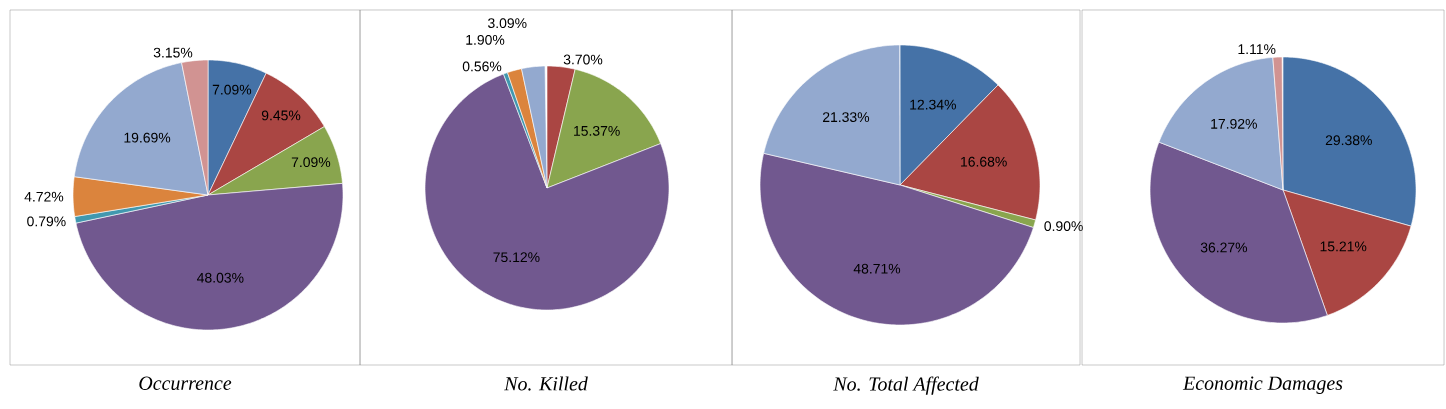 This screenshot has width=1446, height=409. What do you see at coordinates (933, 104) in the screenshot?
I see `data-label: 12.34%` at bounding box center [933, 104].